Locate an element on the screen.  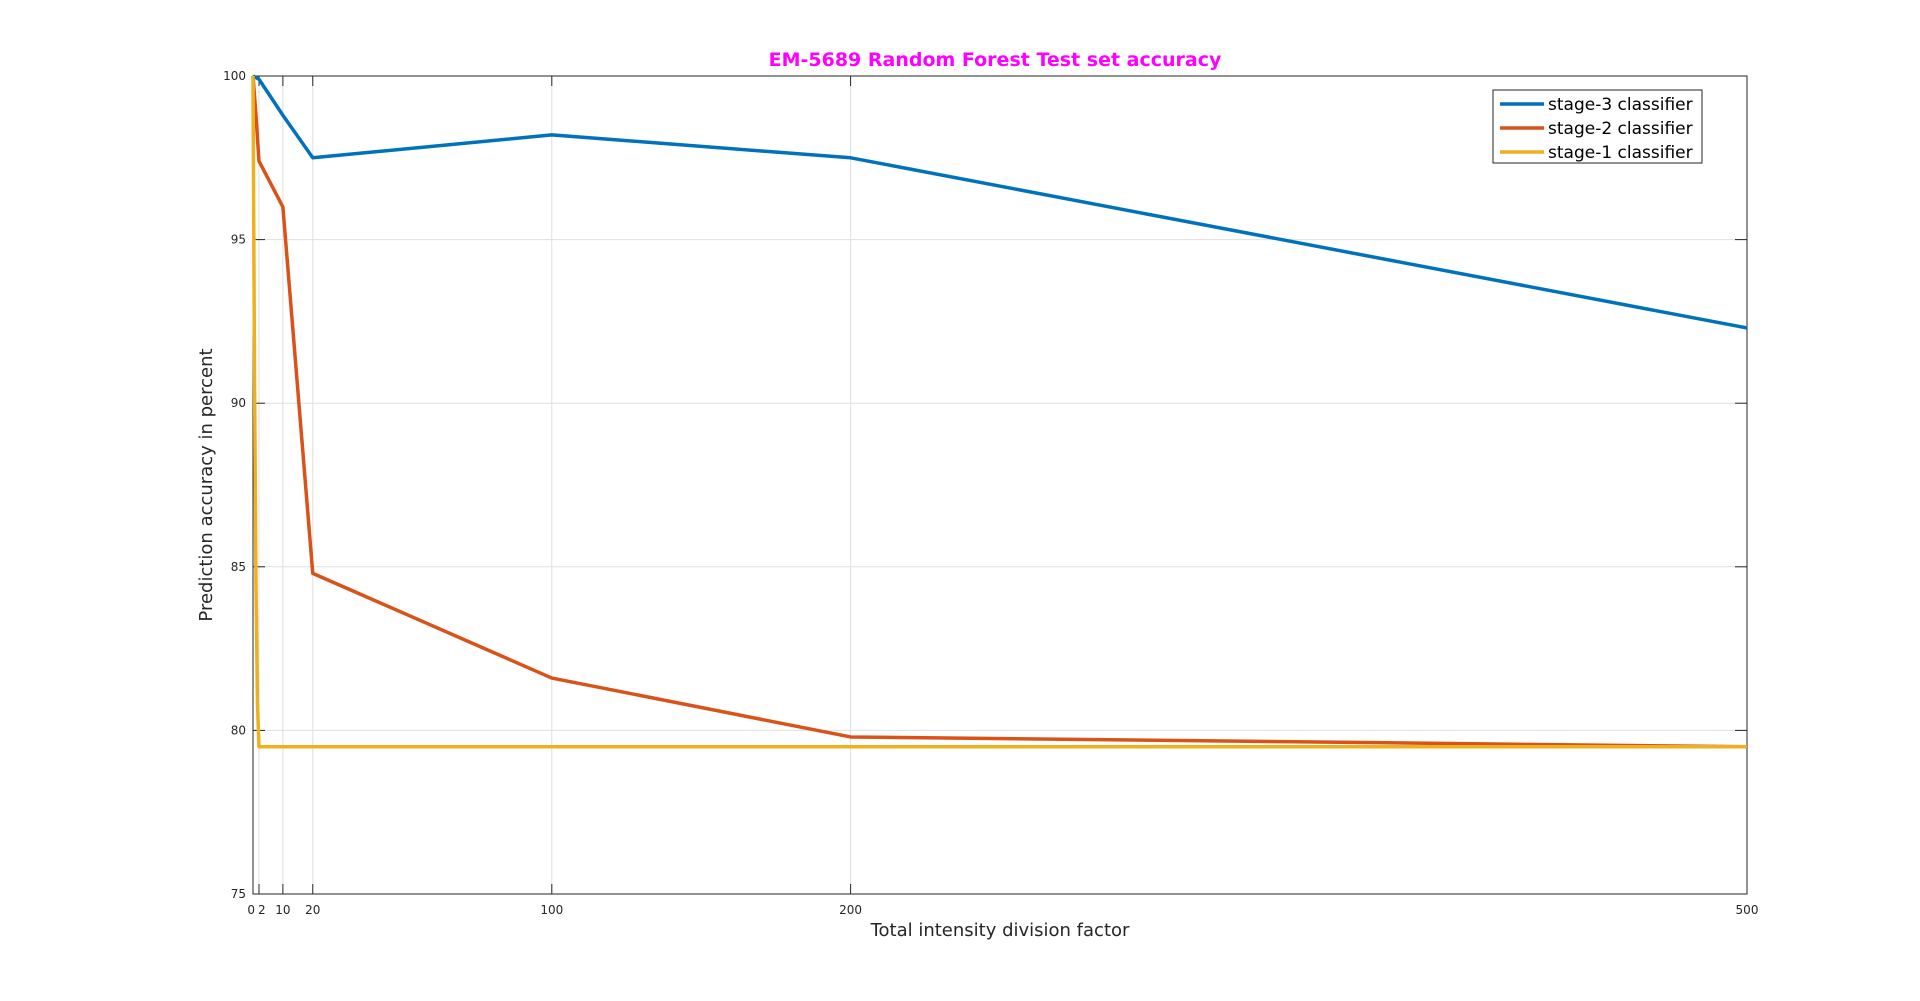
x-tick-label: 200 is located at coordinates (850, 910).